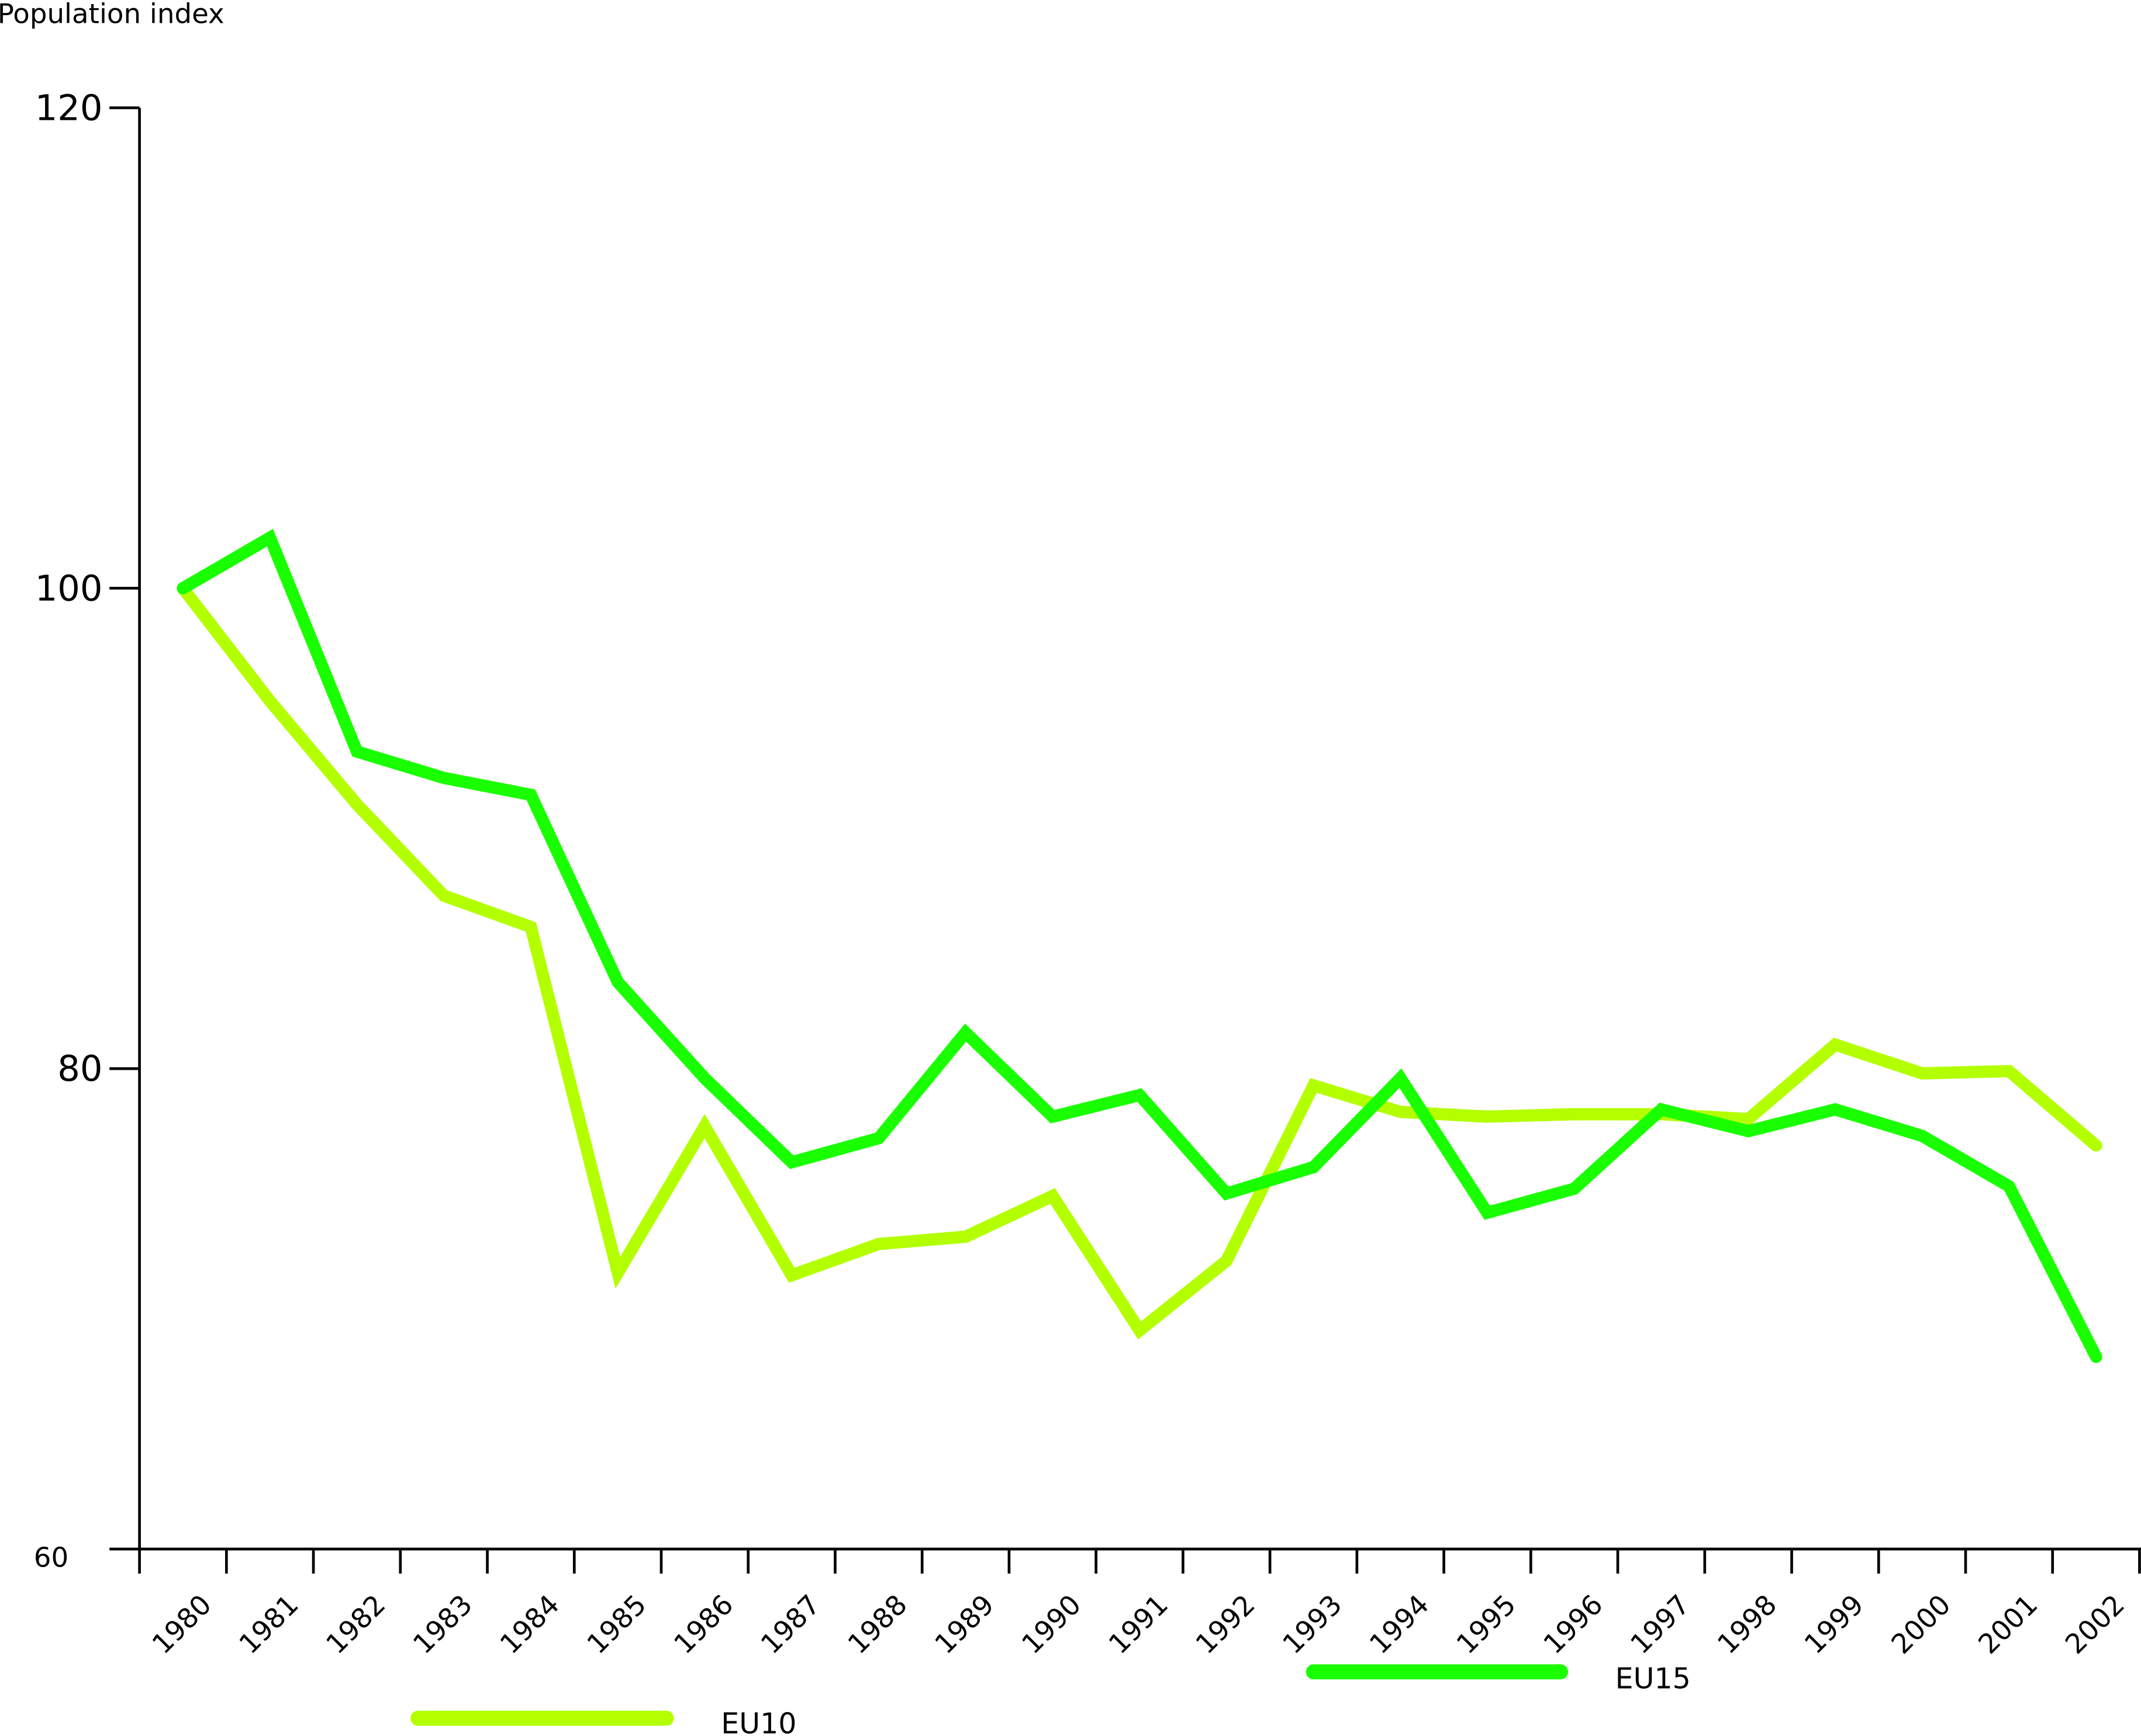 This screenshot has width=2141, height=1736. I want to click on x-tick-label: 1984, so click(530, 1625).